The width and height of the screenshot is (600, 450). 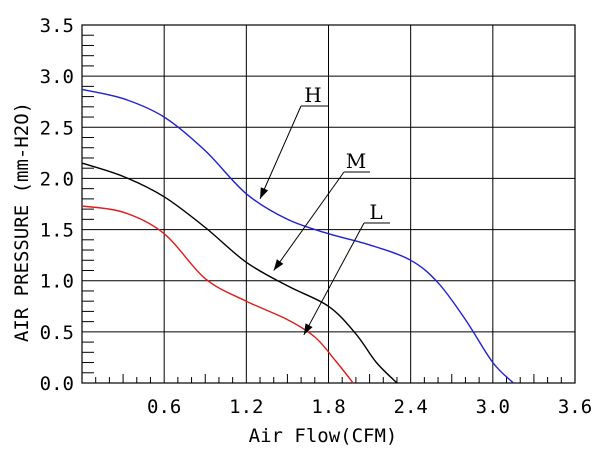 I want to click on x-axis-title: Air Flow(CFM), so click(x=323, y=436).